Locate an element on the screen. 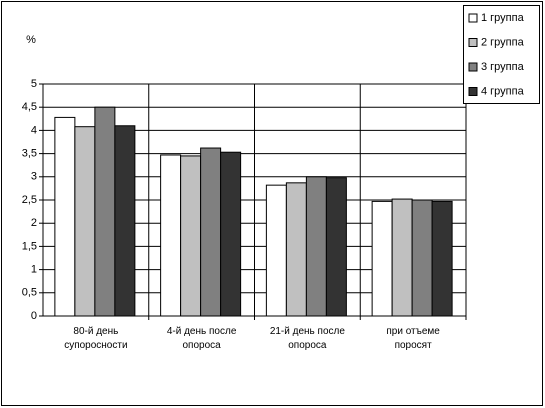 This screenshot has height=408, width=545. y-tick-label: 4 is located at coordinates (34, 130).